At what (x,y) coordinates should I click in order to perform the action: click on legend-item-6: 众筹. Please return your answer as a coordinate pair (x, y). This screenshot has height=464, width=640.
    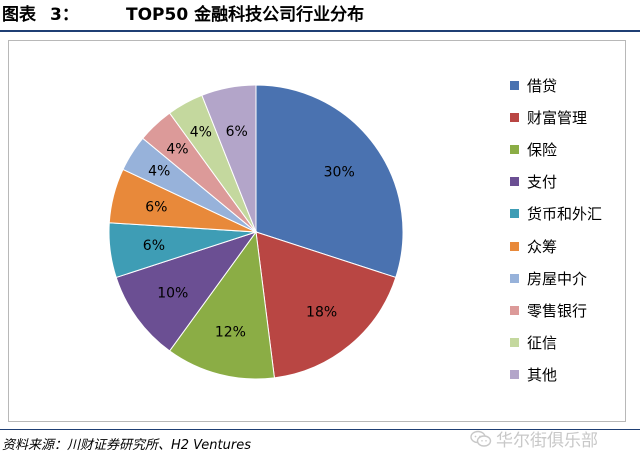
    Looking at the image, I should click on (533, 246).